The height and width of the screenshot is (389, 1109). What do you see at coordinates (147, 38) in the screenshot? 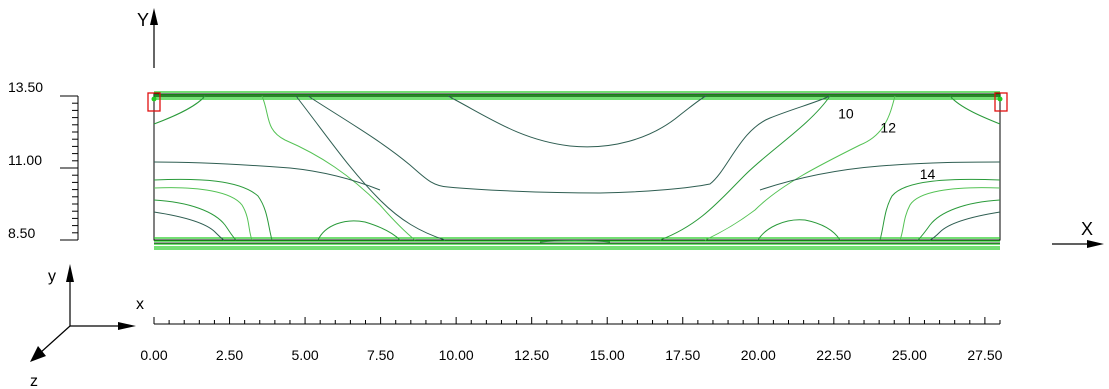
I see `global-y-axis: Y` at bounding box center [147, 38].